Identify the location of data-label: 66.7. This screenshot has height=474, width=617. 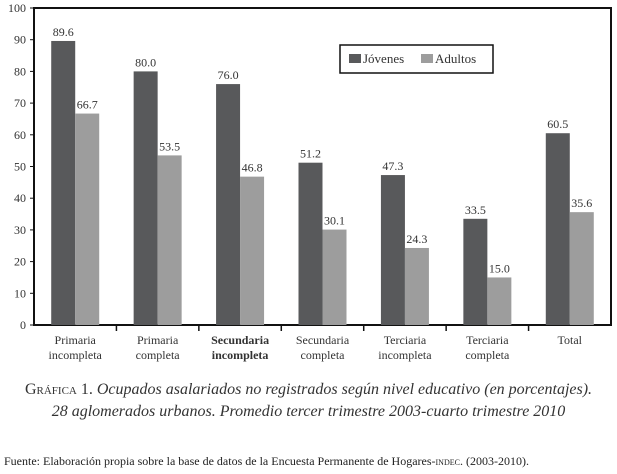
(87, 105).